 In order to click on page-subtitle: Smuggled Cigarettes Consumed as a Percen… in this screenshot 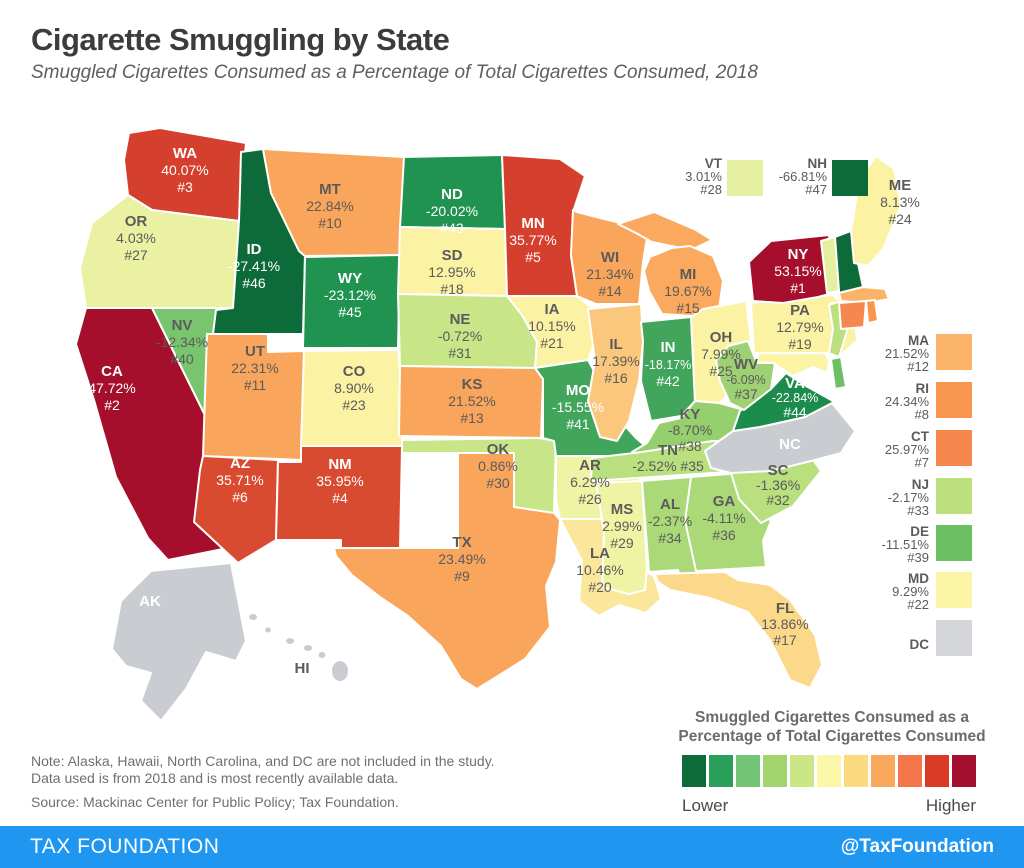, I will do `click(395, 72)`.